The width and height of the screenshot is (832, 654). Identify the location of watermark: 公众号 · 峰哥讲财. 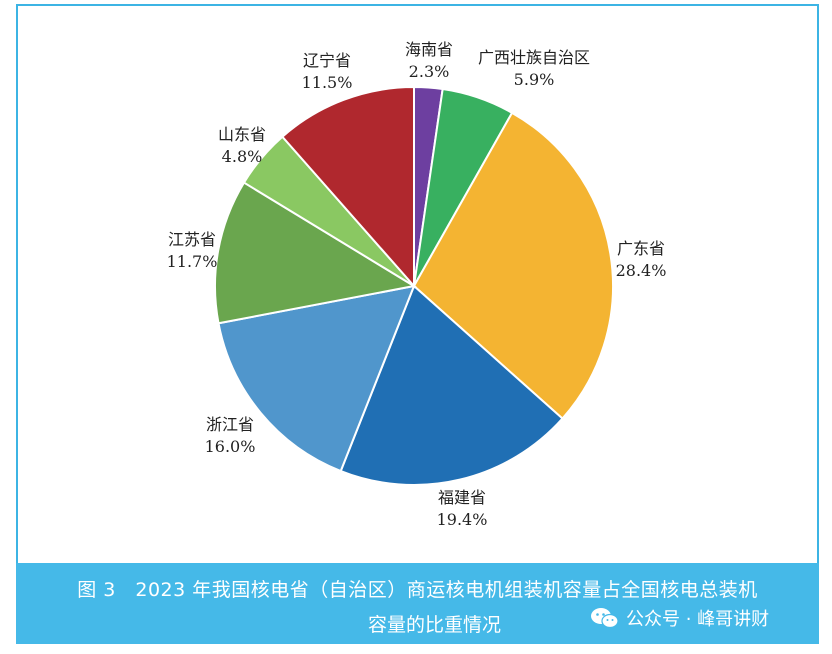
(679, 618).